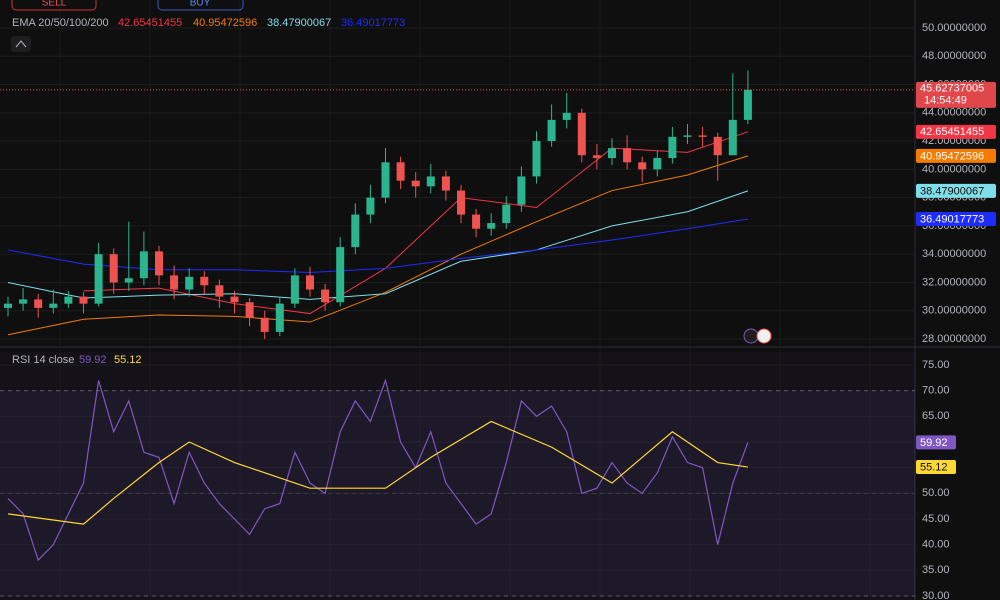  What do you see at coordinates (952, 132) in the screenshot?
I see `ema-price-tag: 42.65451455` at bounding box center [952, 132].